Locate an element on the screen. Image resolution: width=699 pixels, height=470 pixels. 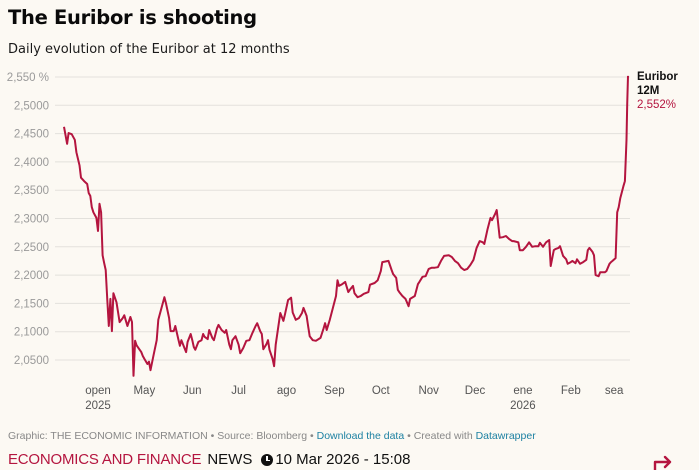
x-tick-sublabel: 2025 is located at coordinates (98, 406).